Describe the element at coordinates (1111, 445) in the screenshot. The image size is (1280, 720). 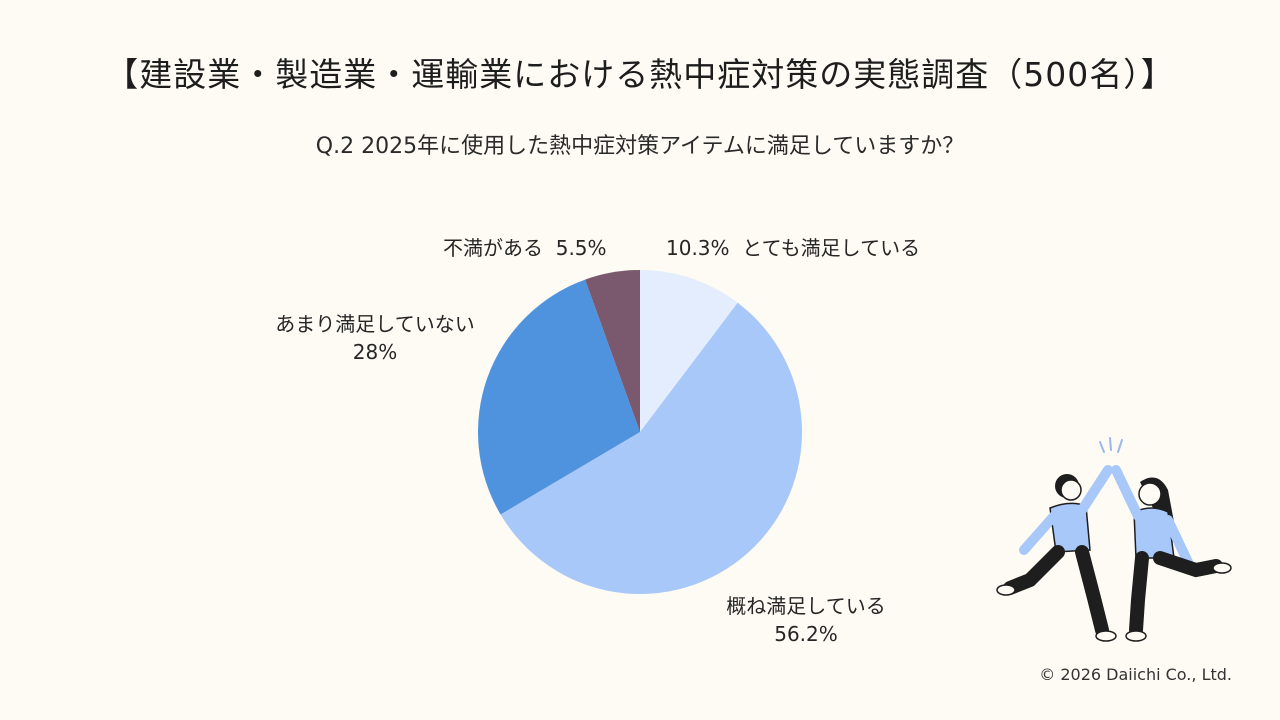
I see `sparkle-icon` at that location.